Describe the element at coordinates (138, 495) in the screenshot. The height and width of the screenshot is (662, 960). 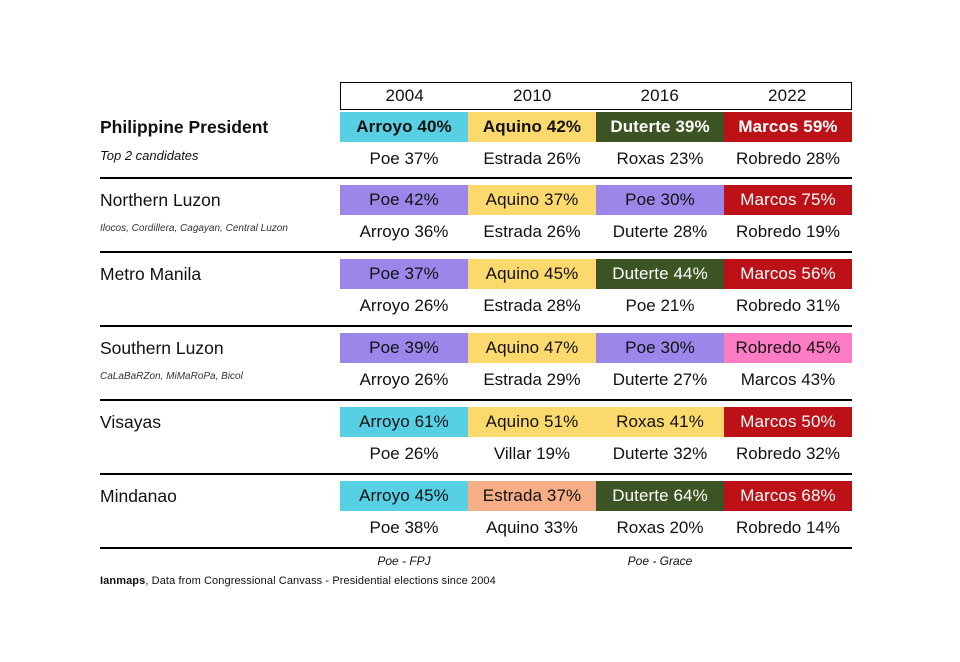
I see `region-label: Mindanao` at that location.